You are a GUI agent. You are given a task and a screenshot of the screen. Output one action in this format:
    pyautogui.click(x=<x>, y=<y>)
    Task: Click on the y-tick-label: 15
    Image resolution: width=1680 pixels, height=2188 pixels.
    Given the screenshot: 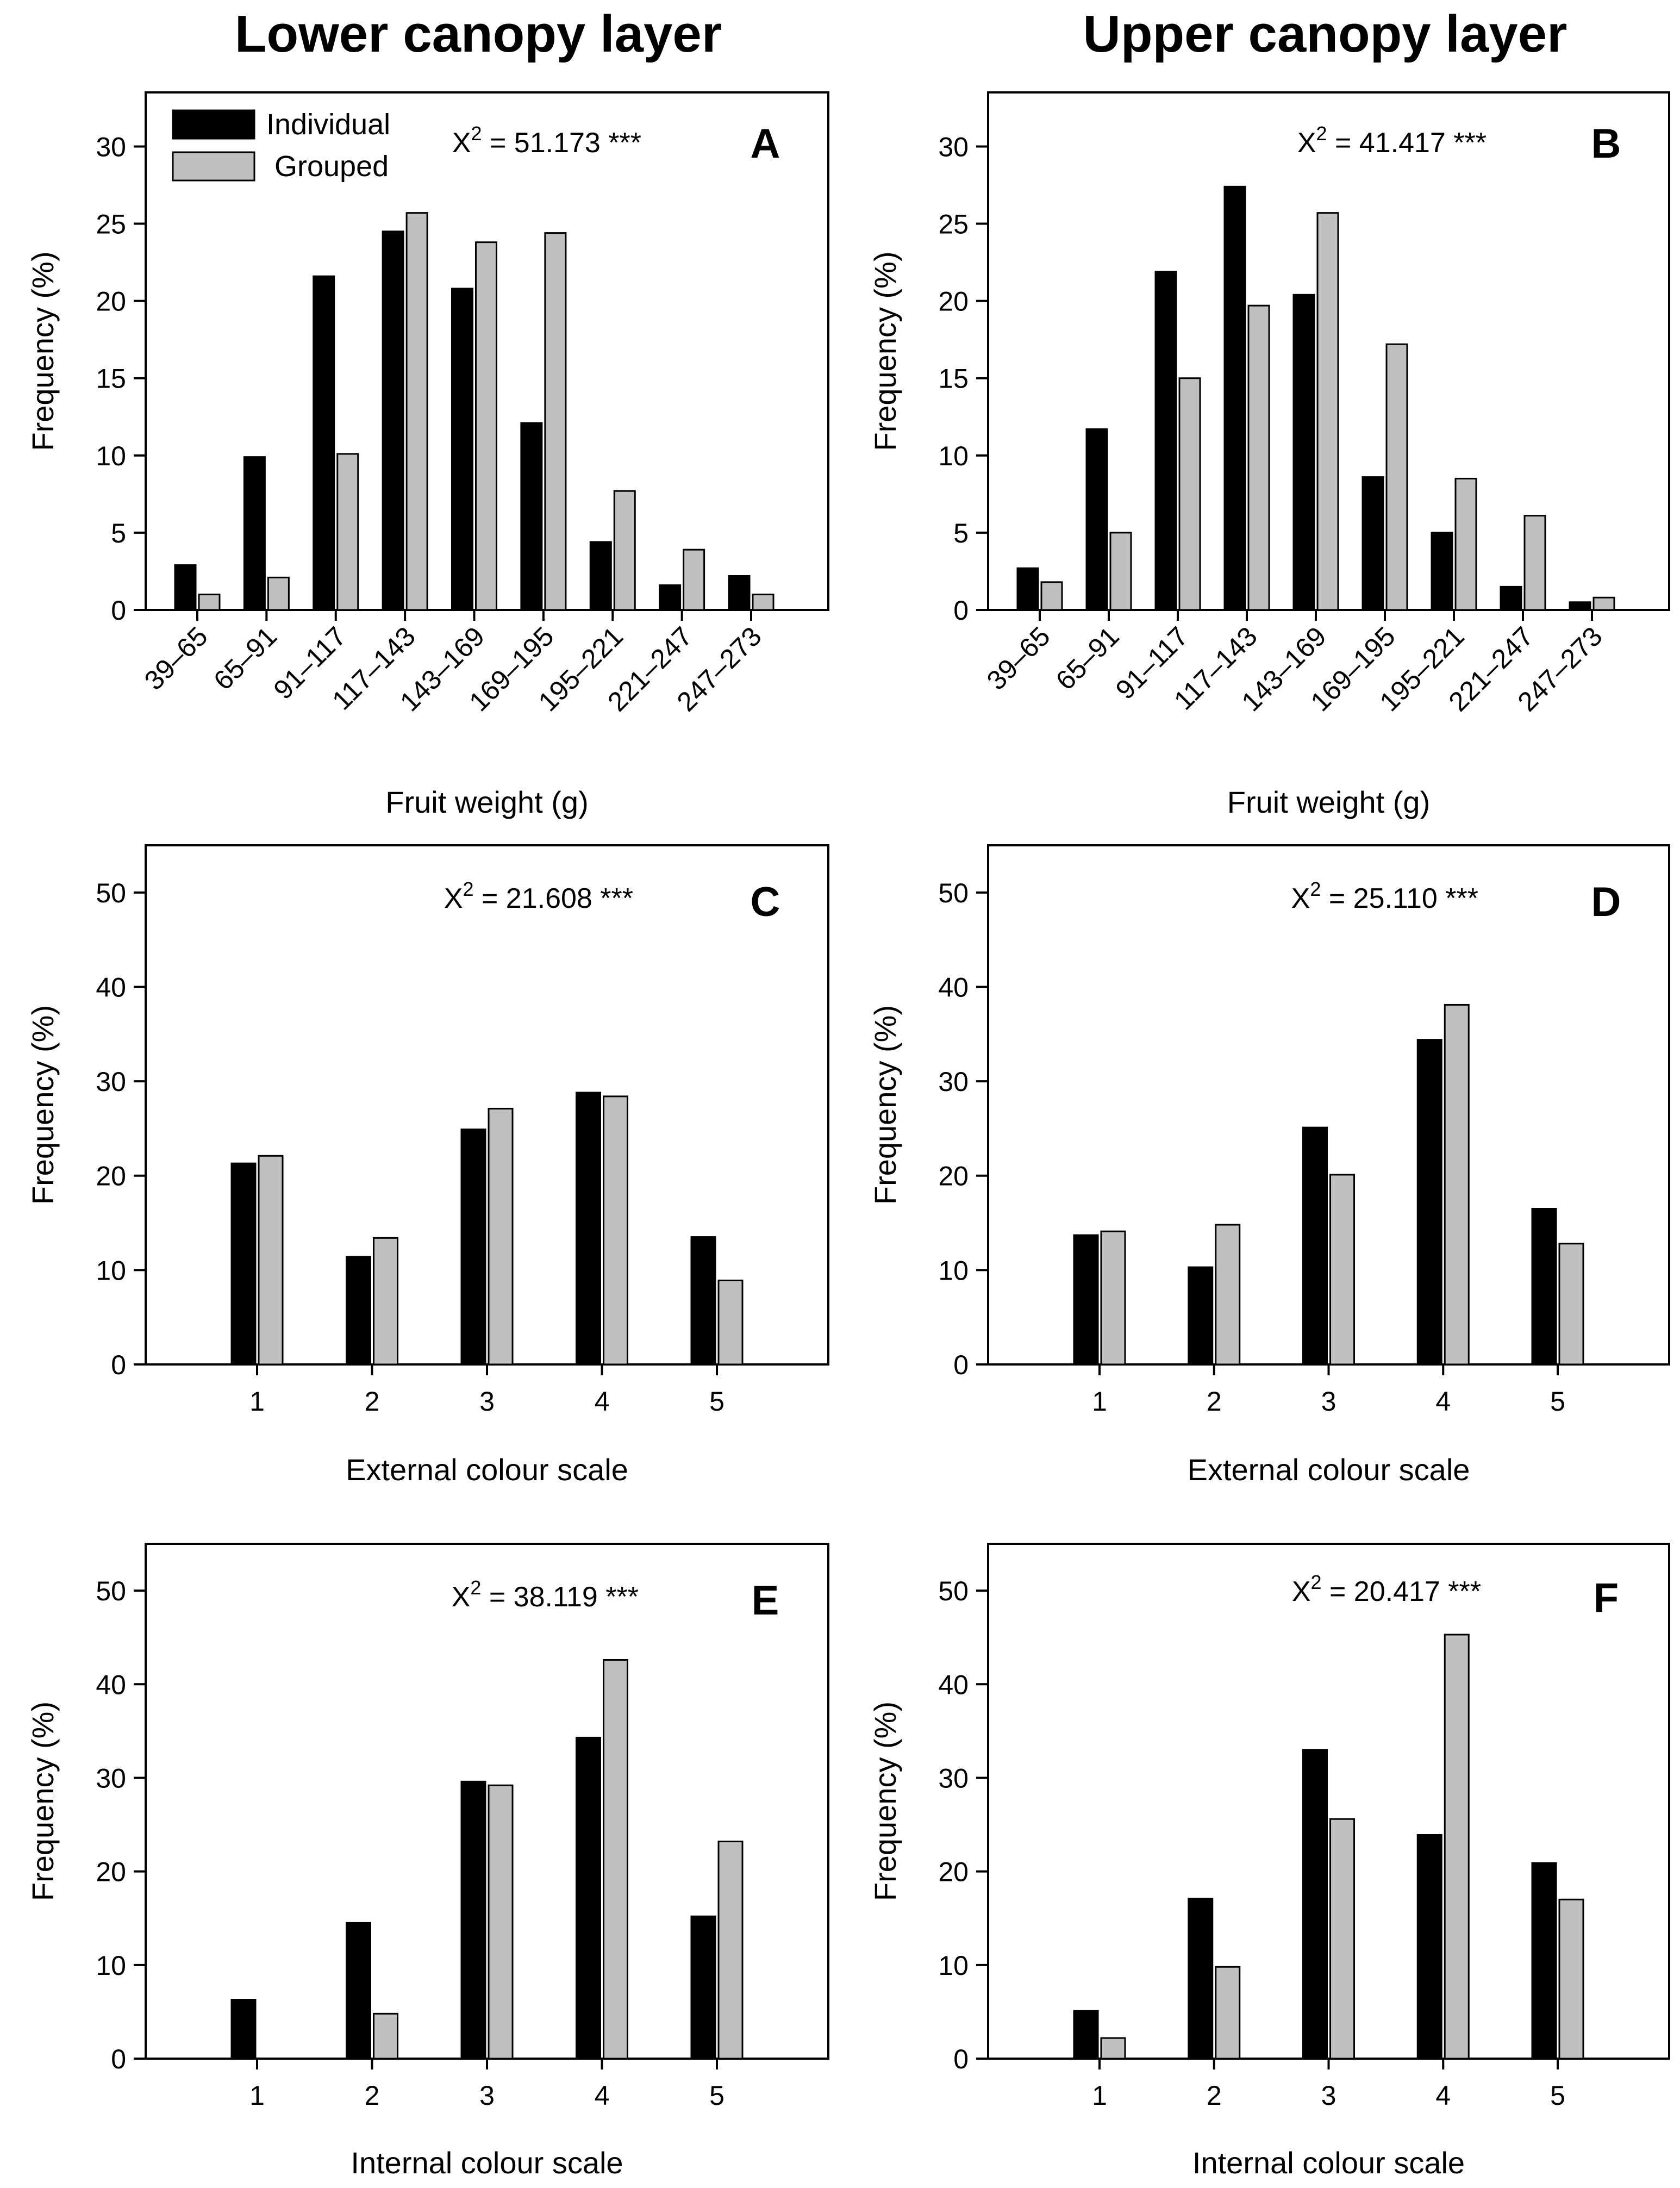 What is the action you would take?
    pyautogui.click(x=111, y=379)
    